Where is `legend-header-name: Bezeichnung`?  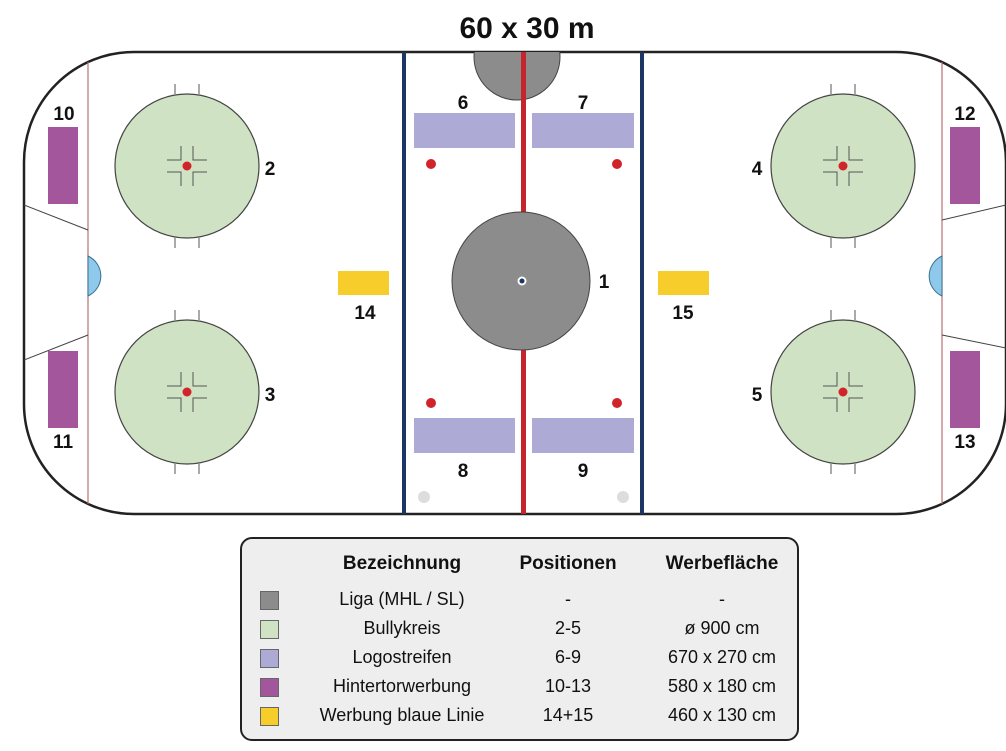 legend-header-name: Bezeichnung is located at coordinates (402, 563).